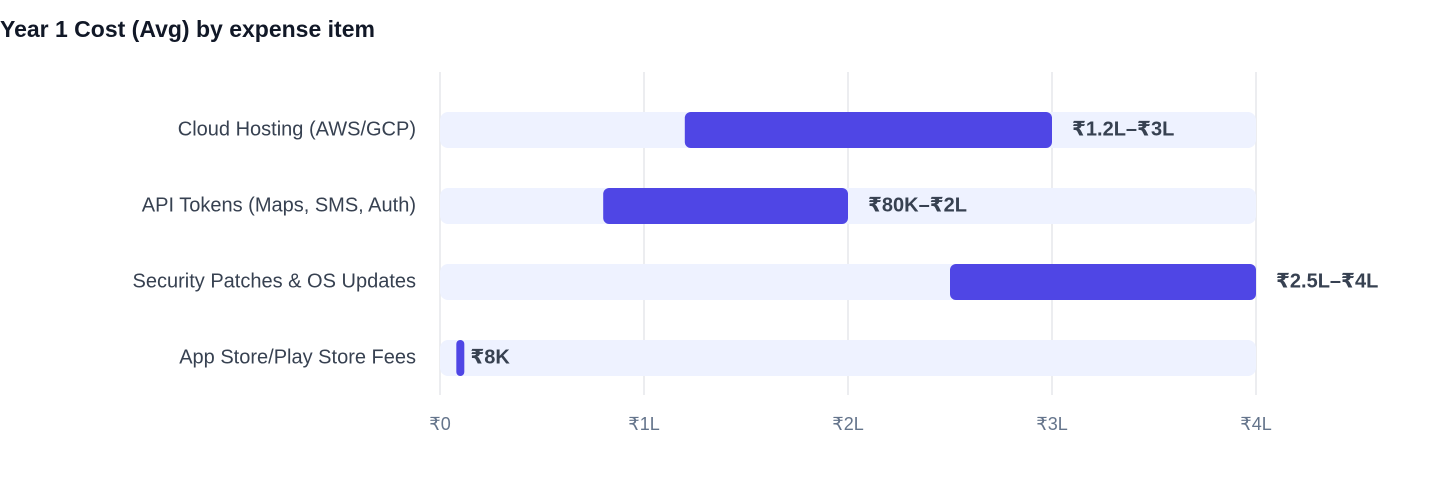 This screenshot has height=484, width=1440. Describe the element at coordinates (490, 357) in the screenshot. I see `value-label: ₹8K` at that location.